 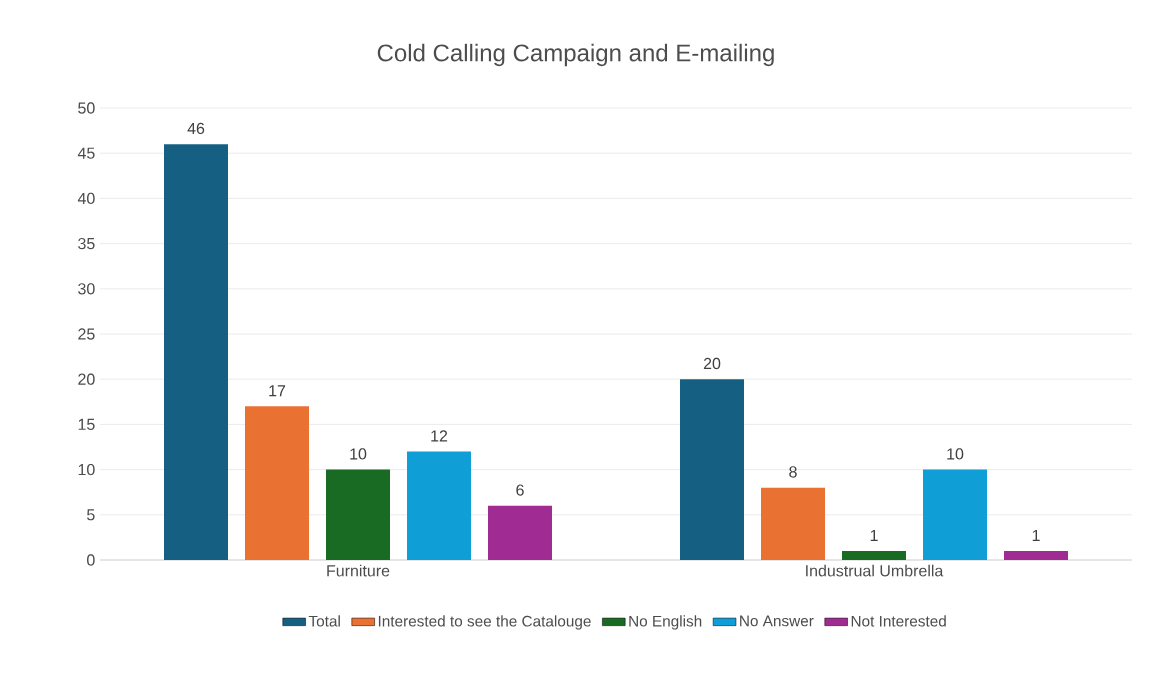 What do you see at coordinates (91, 560) in the screenshot?
I see `y-tick-label: 0` at bounding box center [91, 560].